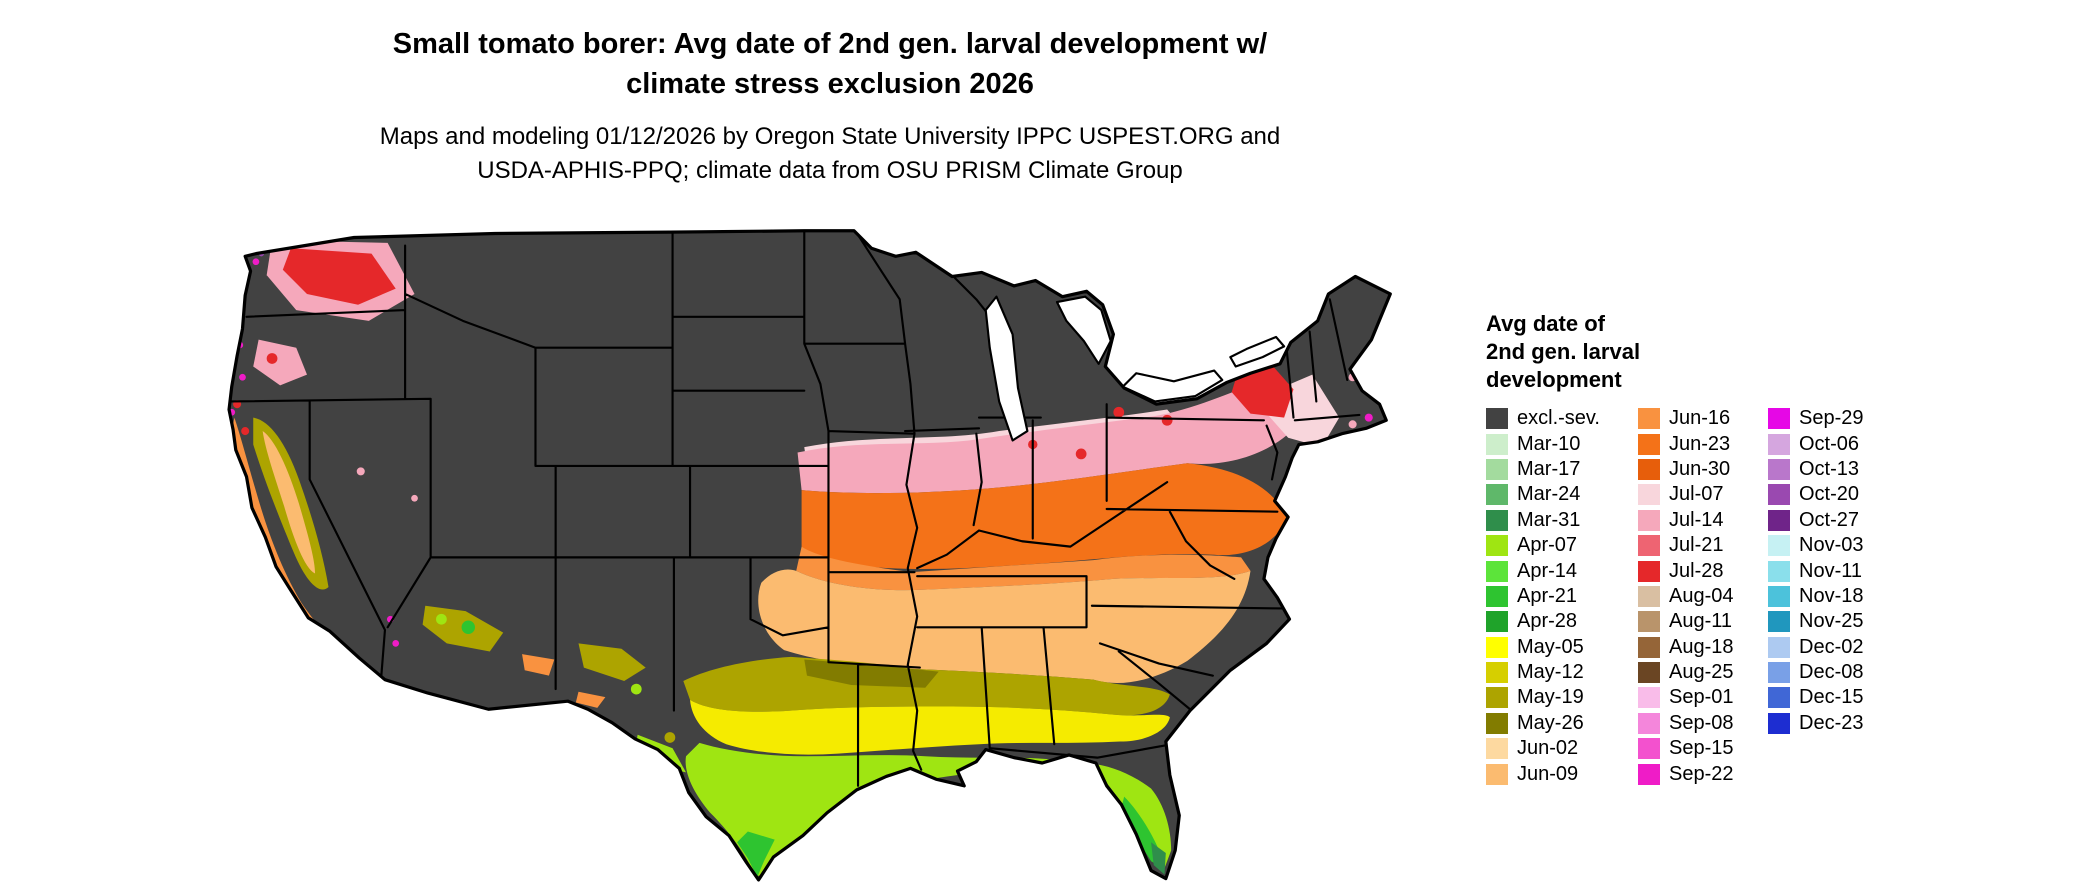 The image size is (2100, 892). What do you see at coordinates (1550, 646) in the screenshot?
I see `legend-label: May-05` at bounding box center [1550, 646].